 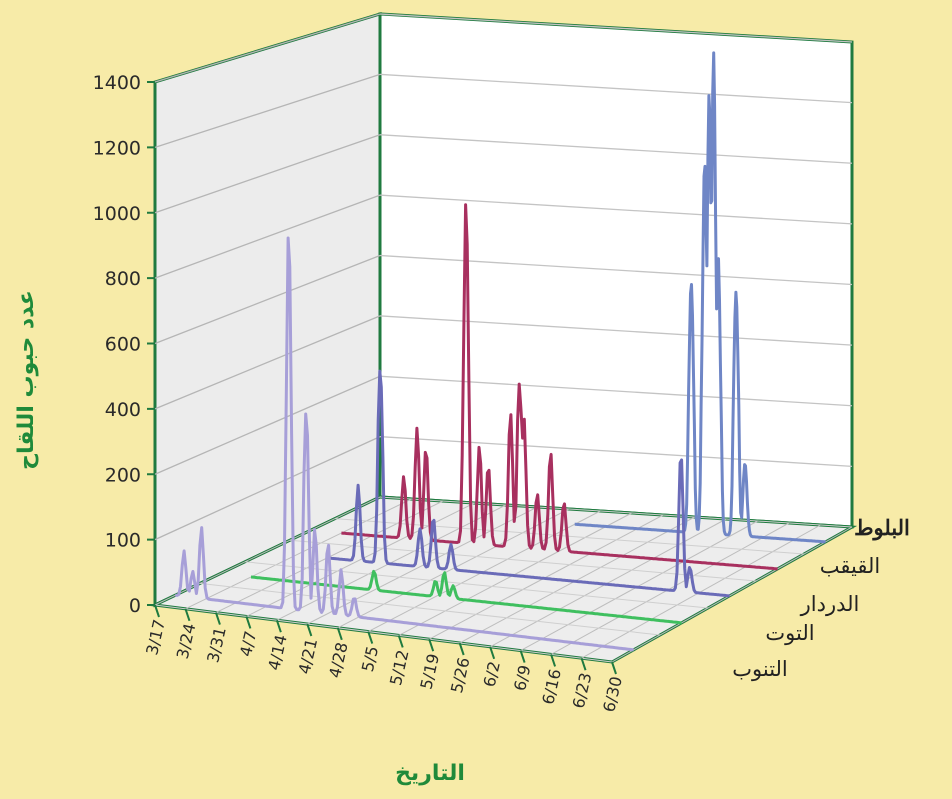 What do you see at coordinates (582, 690) in the screenshot?
I see `x-tick-label: 6/23` at bounding box center [582, 690].